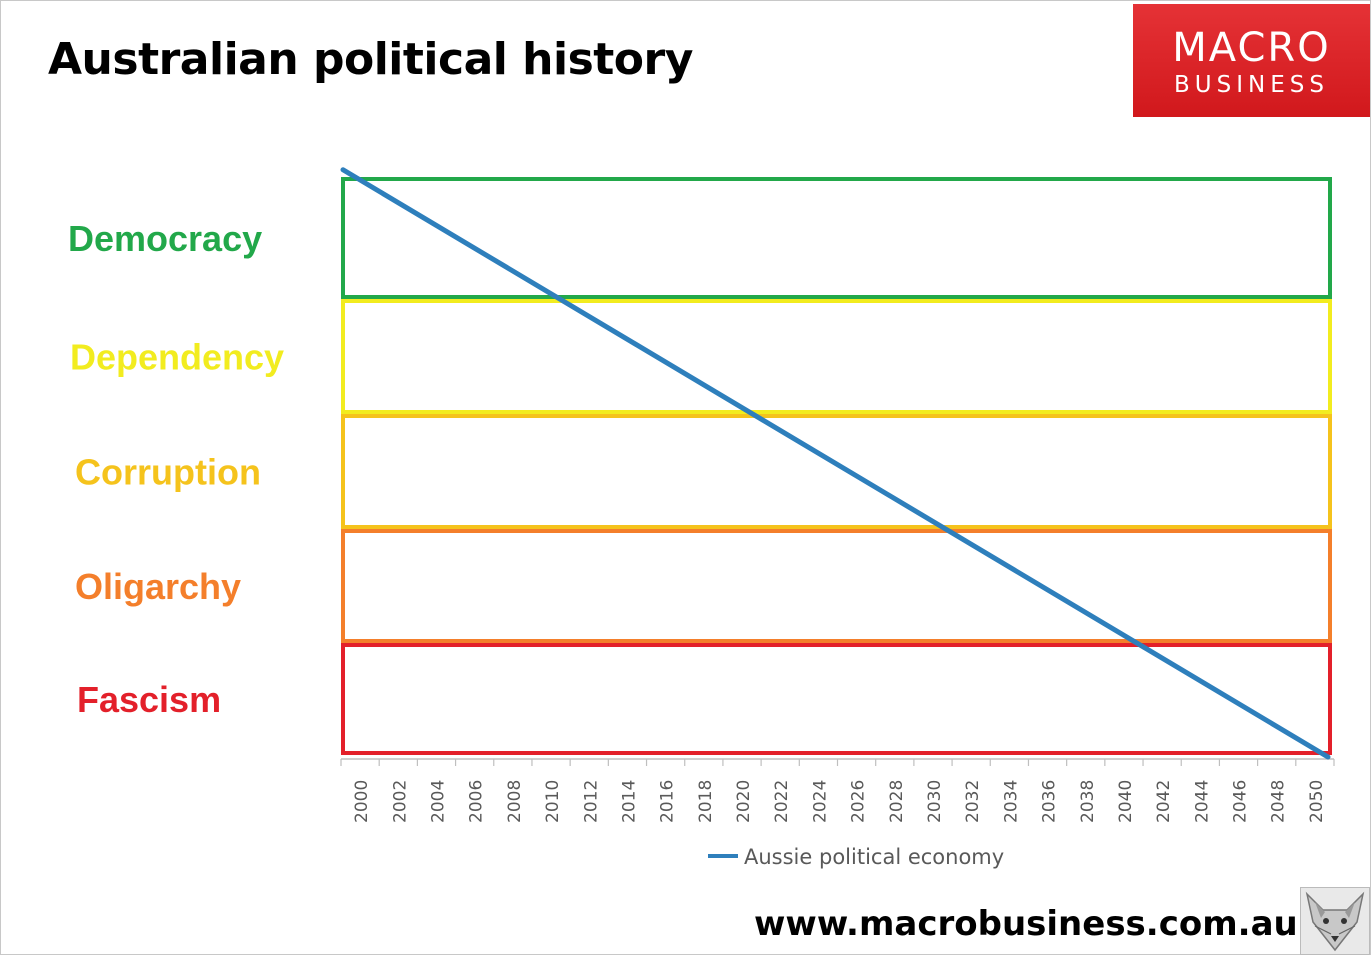 This screenshot has width=1371, height=955. I want to click on x-tick-label: 2032, so click(973, 801).